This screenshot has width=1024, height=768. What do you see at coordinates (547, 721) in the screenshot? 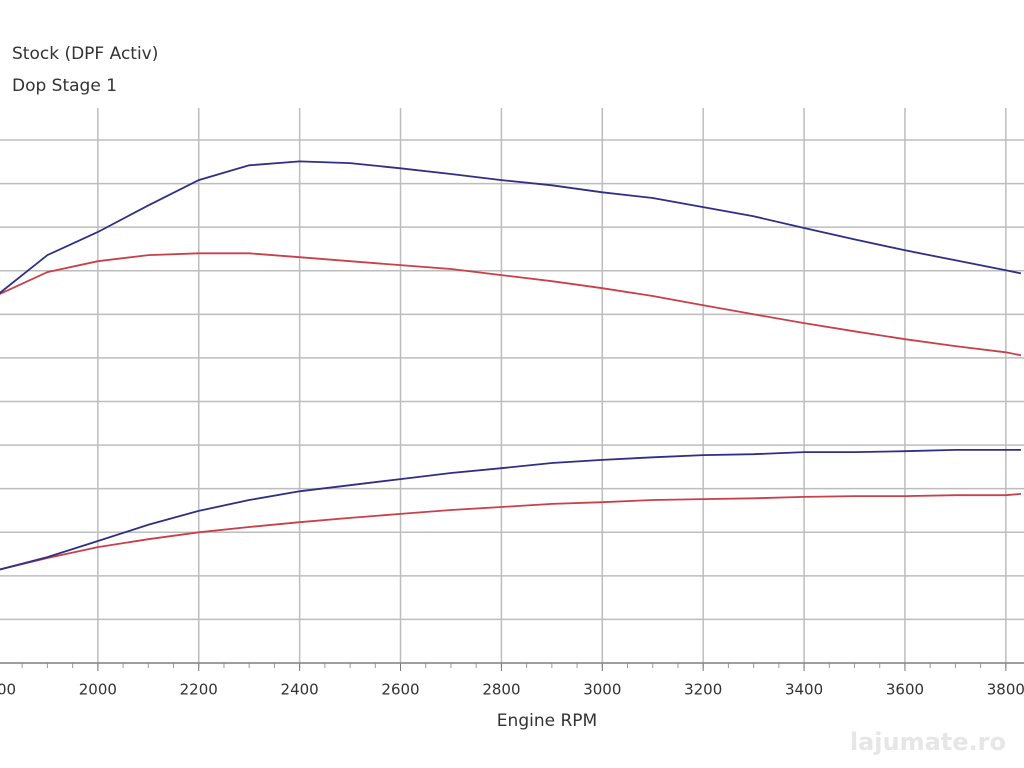
I see `x-axis-label: Engine RPM` at bounding box center [547, 721].